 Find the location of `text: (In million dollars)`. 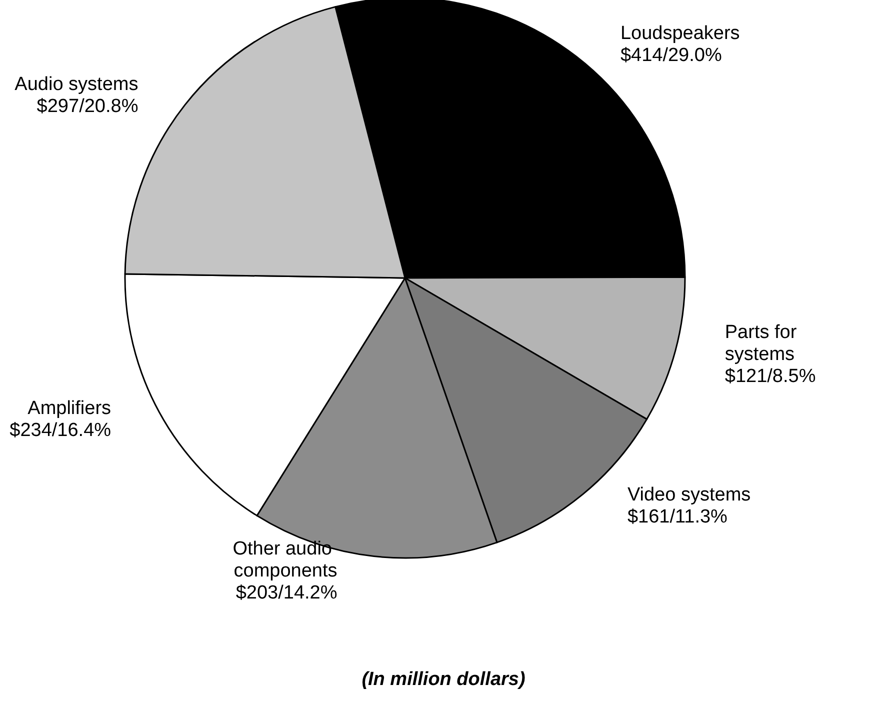

text: (In million dollars) is located at coordinates (444, 679).